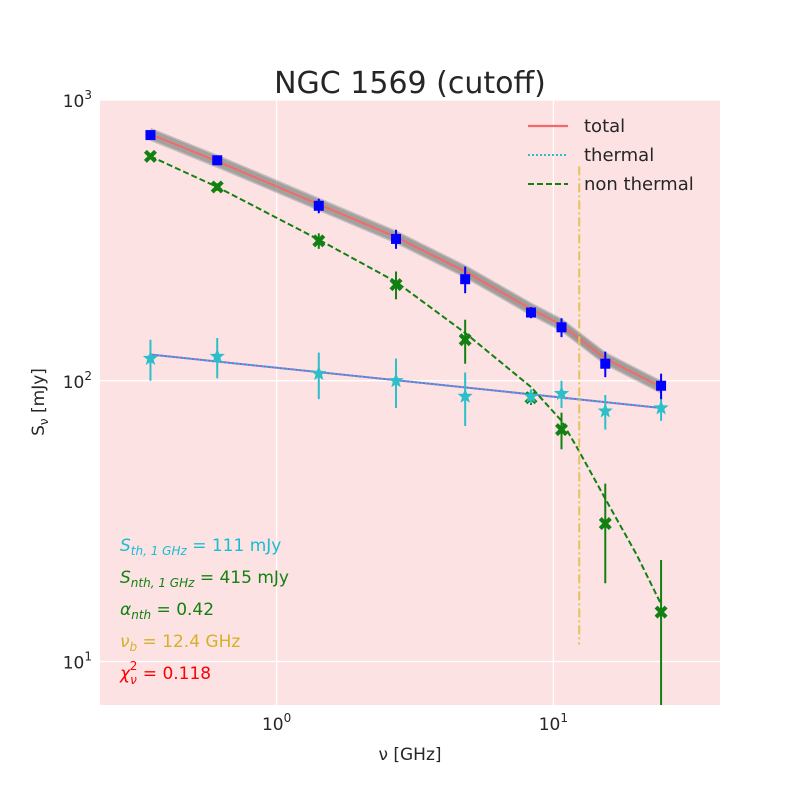 This screenshot has height=800, width=800. Describe the element at coordinates (125, 610) in the screenshot. I see `annotation-alpha-main: α` at that location.